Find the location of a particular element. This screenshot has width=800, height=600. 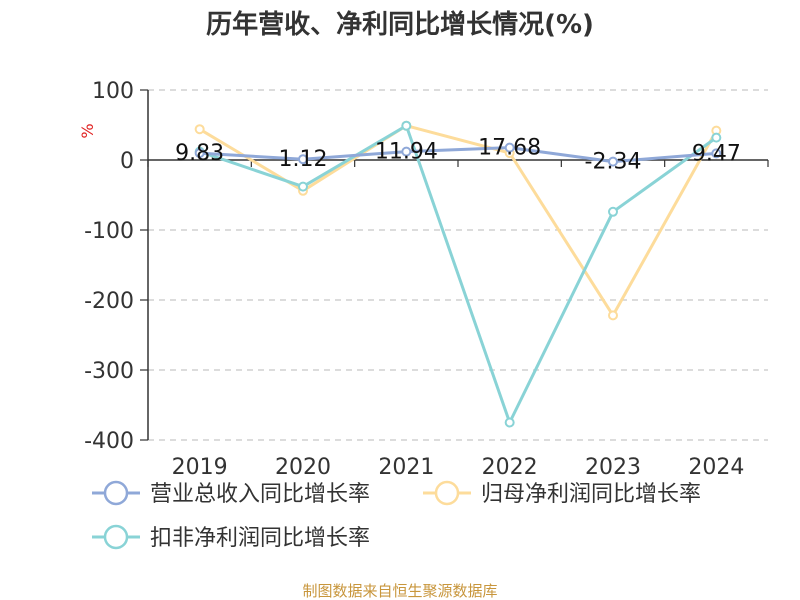

data-label: 9.83 is located at coordinates (199, 153).